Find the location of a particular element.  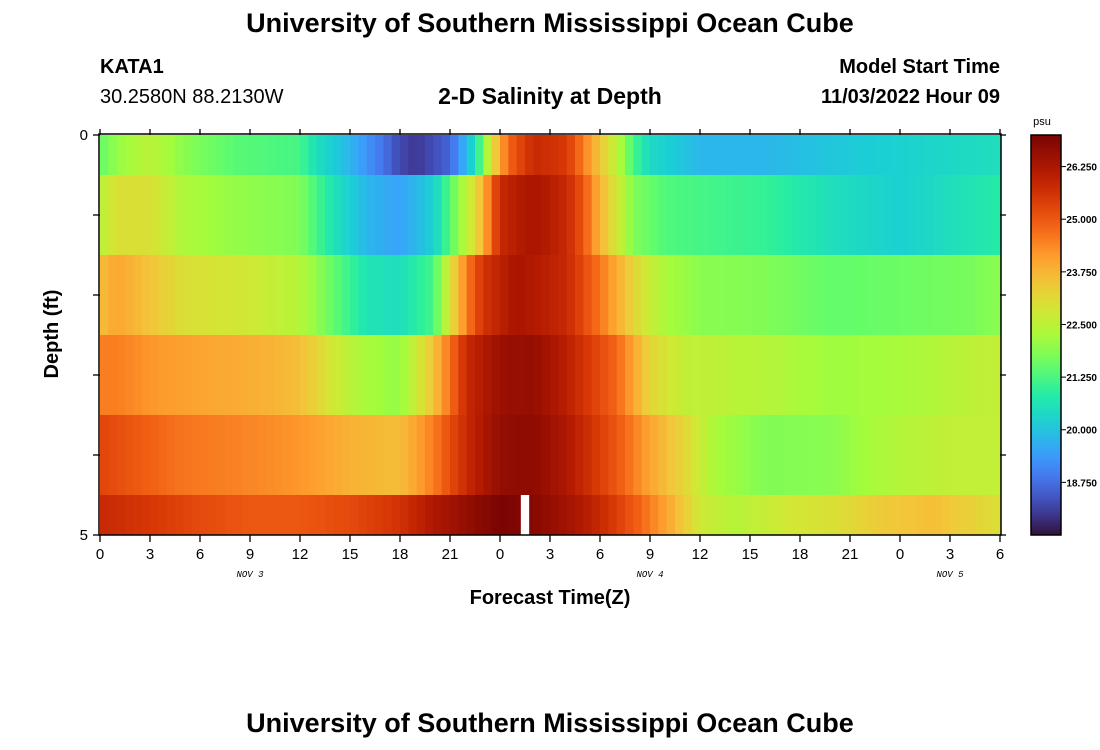

x-tick-label: 12 is located at coordinates (300, 554).